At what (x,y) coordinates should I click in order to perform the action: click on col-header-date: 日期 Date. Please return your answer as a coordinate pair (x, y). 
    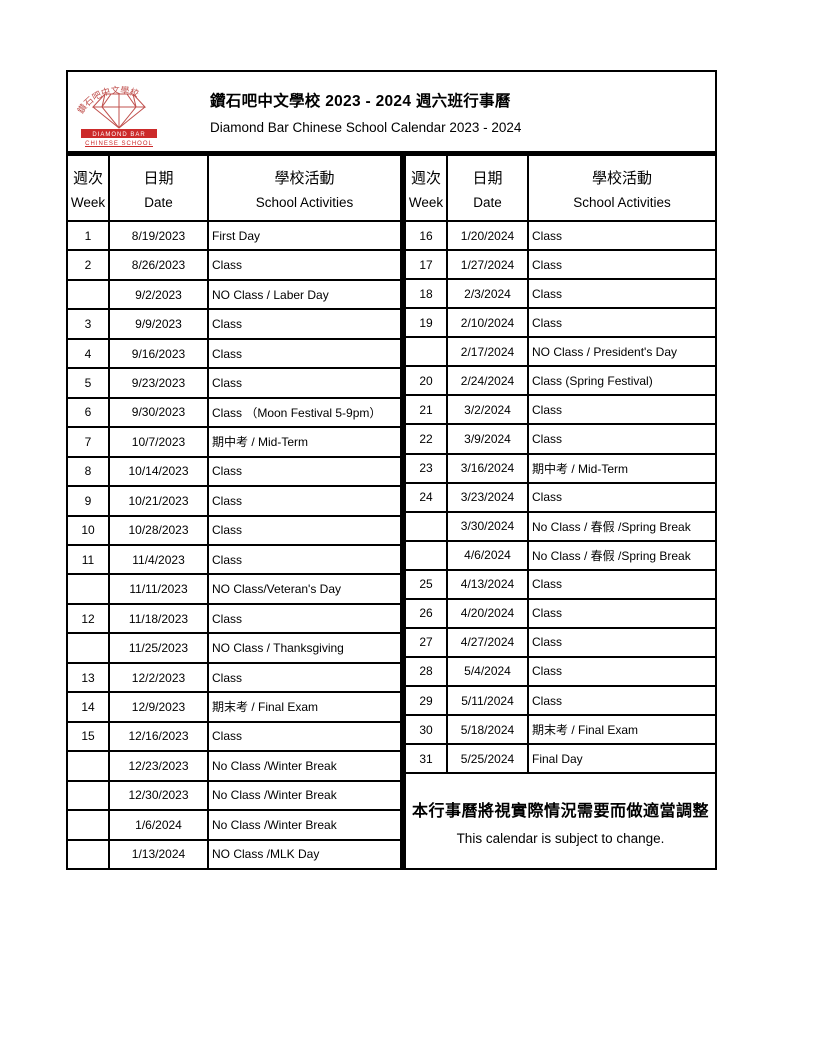
    Looking at the image, I should click on (158, 188).